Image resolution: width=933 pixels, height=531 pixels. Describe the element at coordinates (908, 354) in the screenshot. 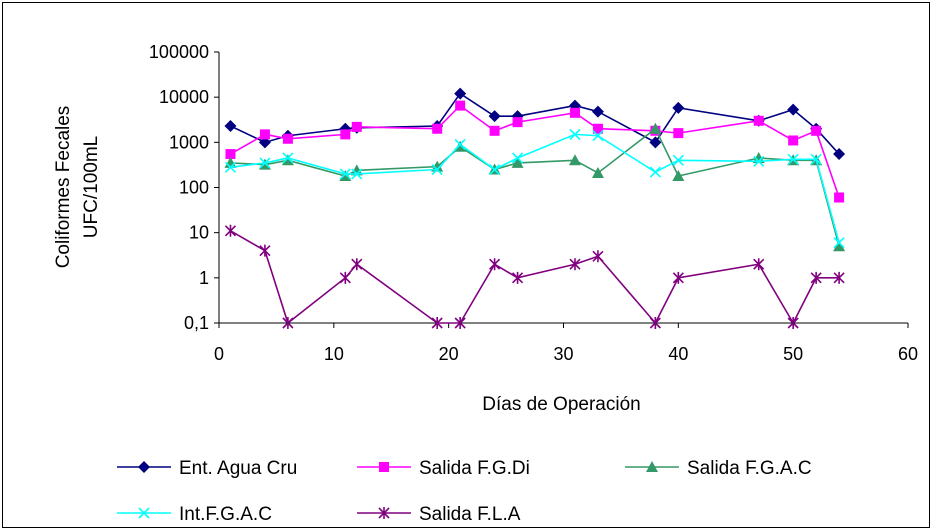

I see `x-tick-label: 60` at that location.